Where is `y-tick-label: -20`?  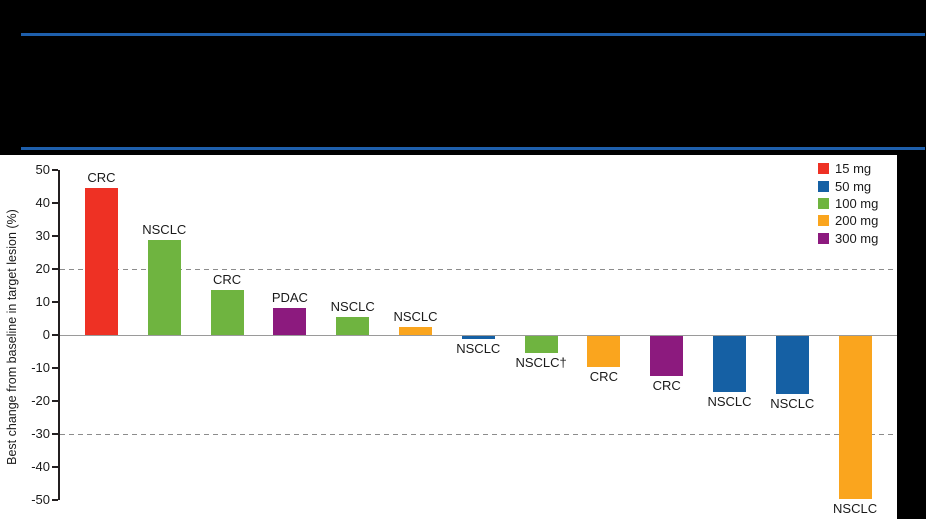 y-tick-label: -20 is located at coordinates (40, 400).